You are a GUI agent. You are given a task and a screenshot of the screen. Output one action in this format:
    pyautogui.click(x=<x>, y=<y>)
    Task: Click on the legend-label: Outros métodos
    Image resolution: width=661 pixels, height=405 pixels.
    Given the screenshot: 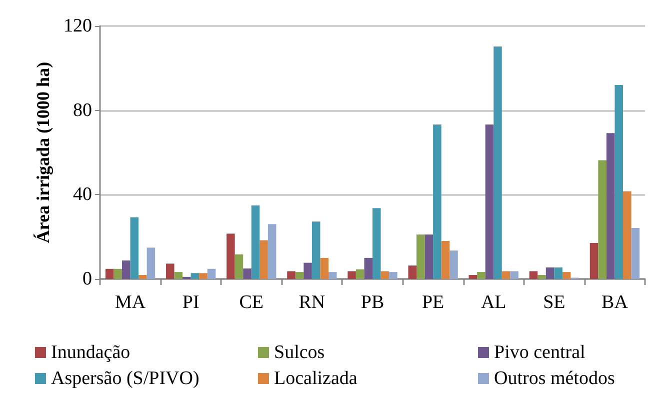 What is the action you would take?
    pyautogui.click(x=554, y=378)
    